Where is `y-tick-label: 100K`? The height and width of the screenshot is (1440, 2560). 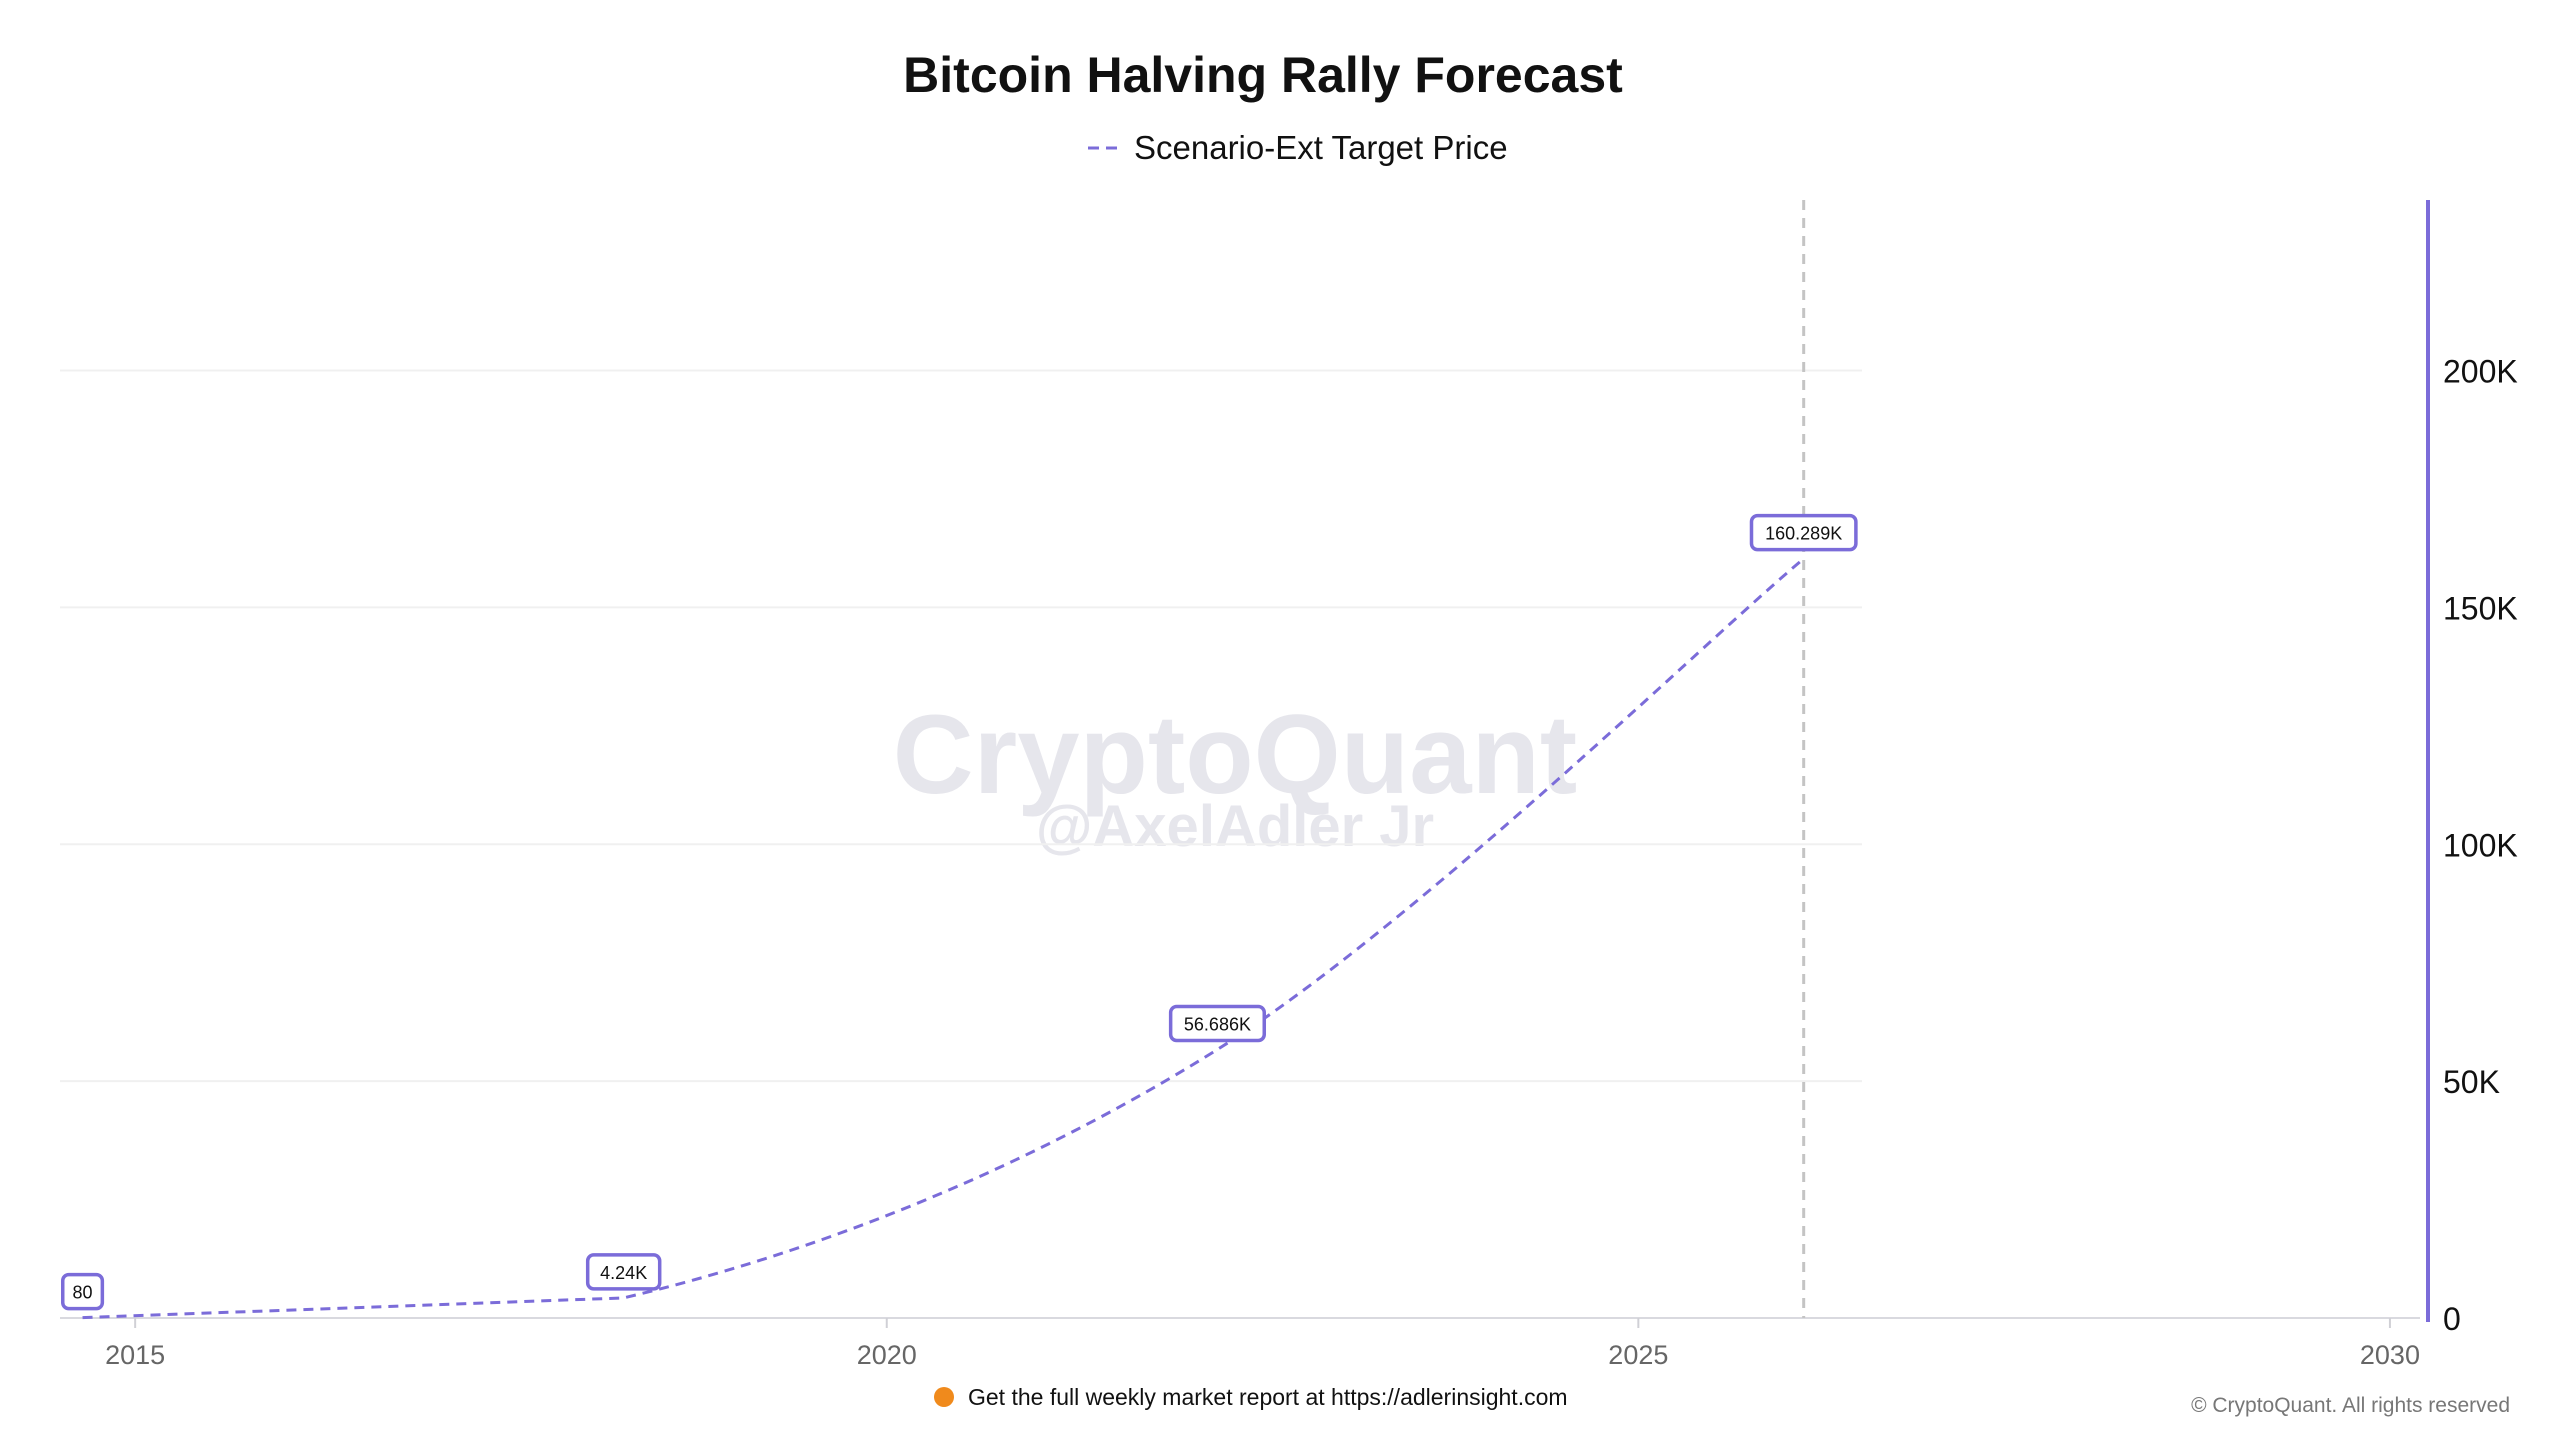 y-tick-label: 100K is located at coordinates (2480, 845).